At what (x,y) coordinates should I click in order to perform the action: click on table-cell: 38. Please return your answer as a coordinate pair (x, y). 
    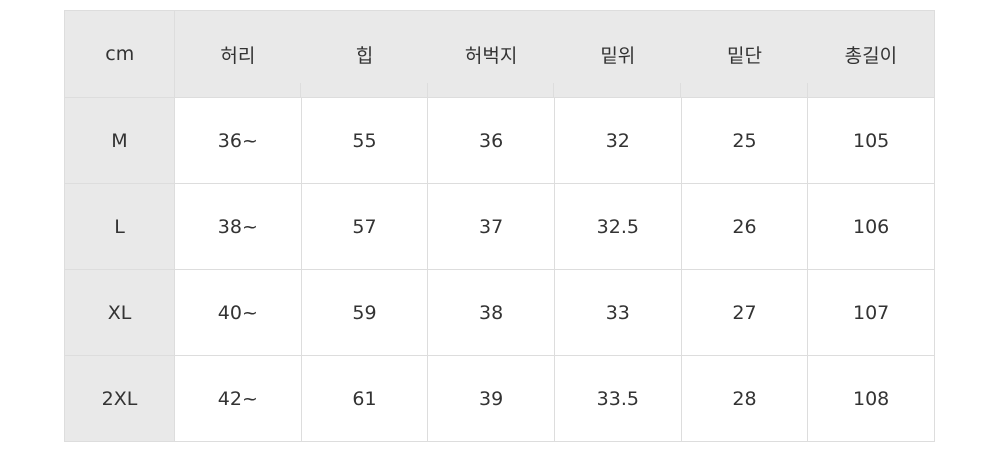
    Looking at the image, I should click on (491, 312).